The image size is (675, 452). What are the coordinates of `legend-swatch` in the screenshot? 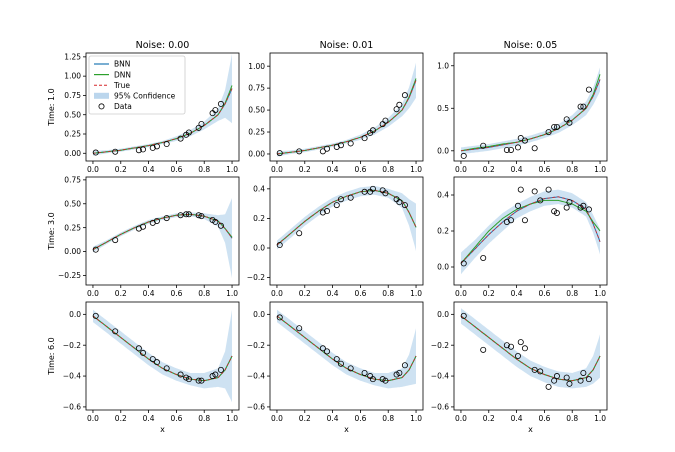 It's located at (101, 95).